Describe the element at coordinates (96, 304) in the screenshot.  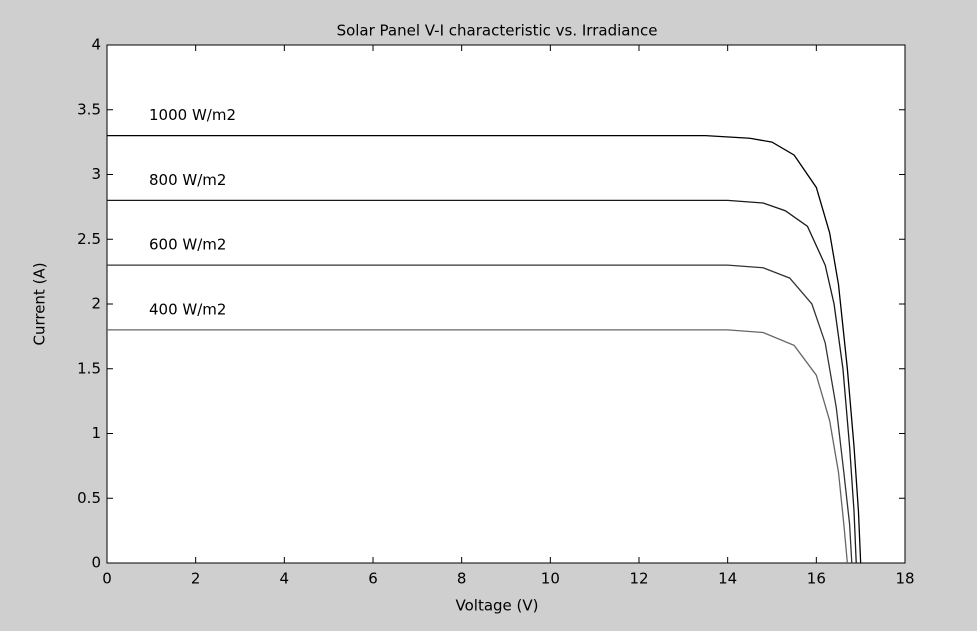
I see `y-tick-label: 2` at that location.